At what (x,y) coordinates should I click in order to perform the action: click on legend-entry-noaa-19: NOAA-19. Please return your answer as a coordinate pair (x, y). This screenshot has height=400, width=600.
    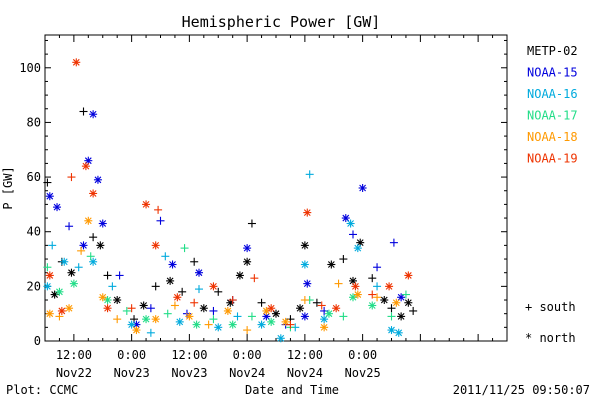
    Looking at the image, I should click on (552, 159).